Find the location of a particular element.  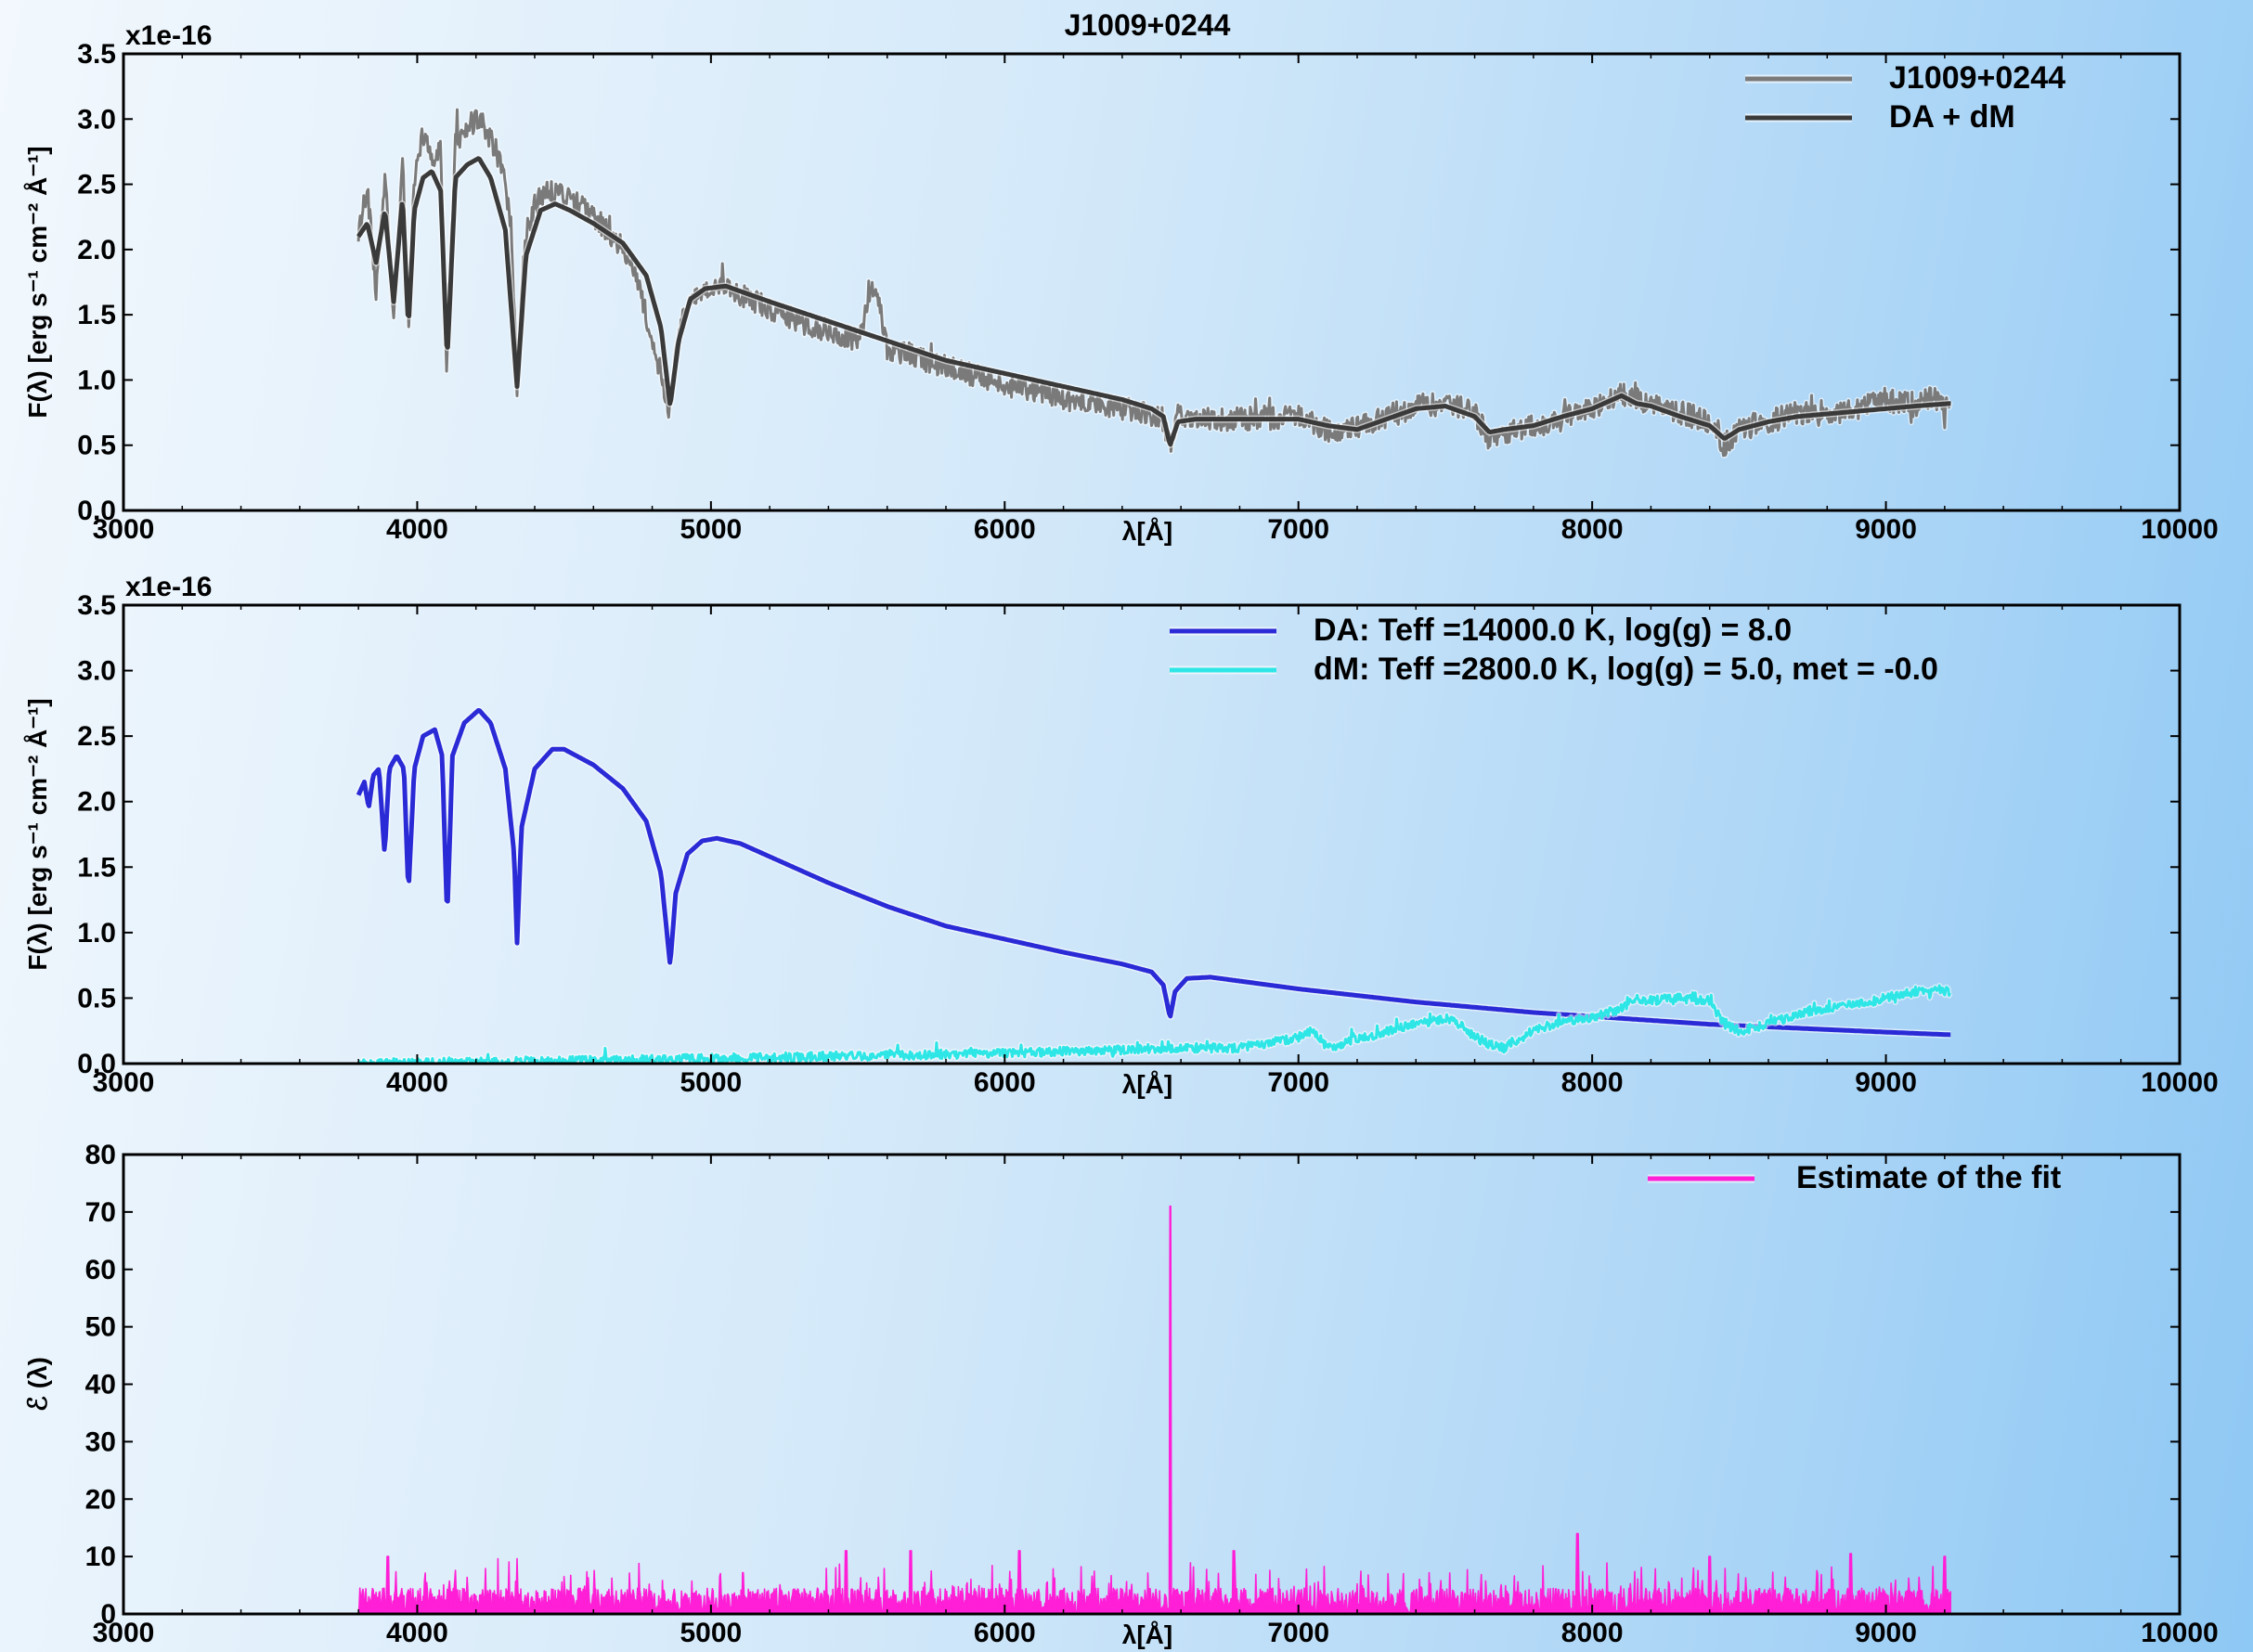

y-tick-label: 20 is located at coordinates (100, 1499).